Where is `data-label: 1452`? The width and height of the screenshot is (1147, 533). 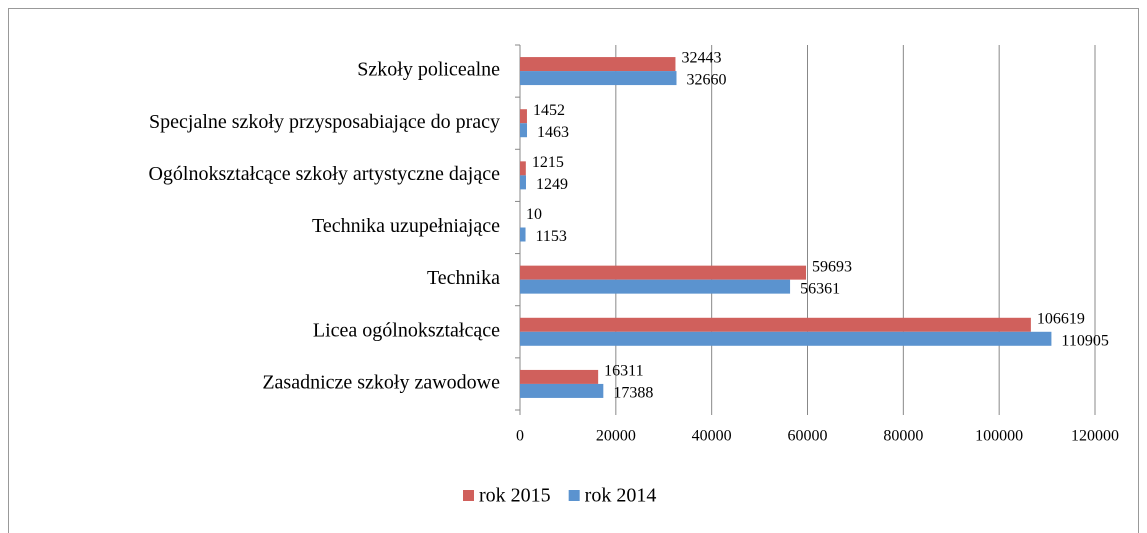 data-label: 1452 is located at coordinates (549, 110).